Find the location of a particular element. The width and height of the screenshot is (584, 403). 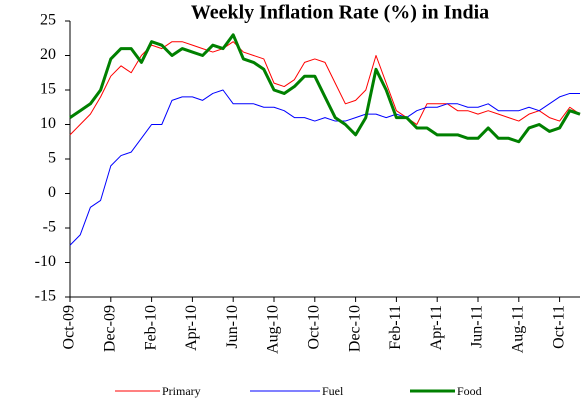

chart-title: Weekly Inflation Rate (%) in India is located at coordinates (340, 13).